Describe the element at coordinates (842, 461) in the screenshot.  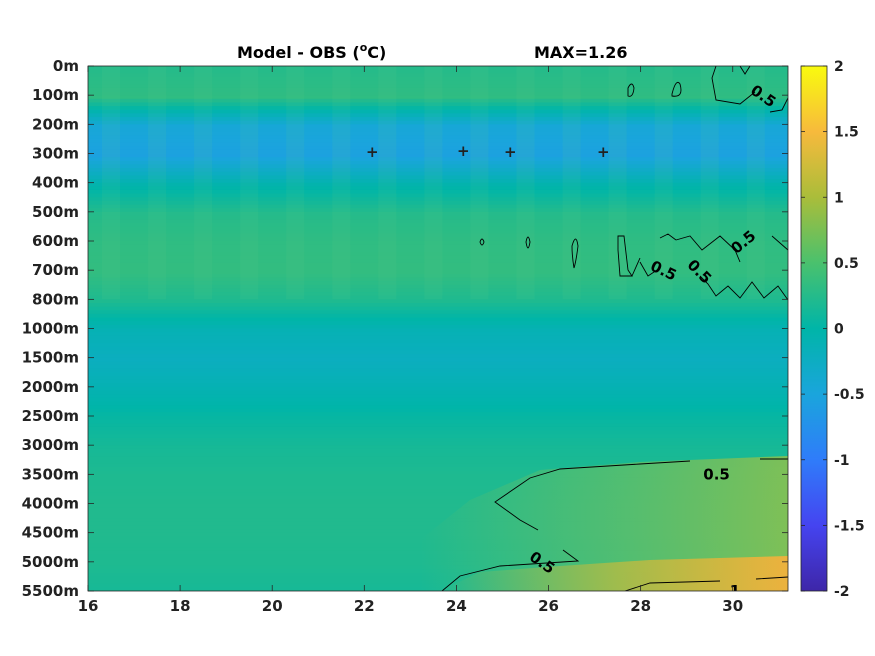
I see `colorbar-tick-label: -1` at that location.